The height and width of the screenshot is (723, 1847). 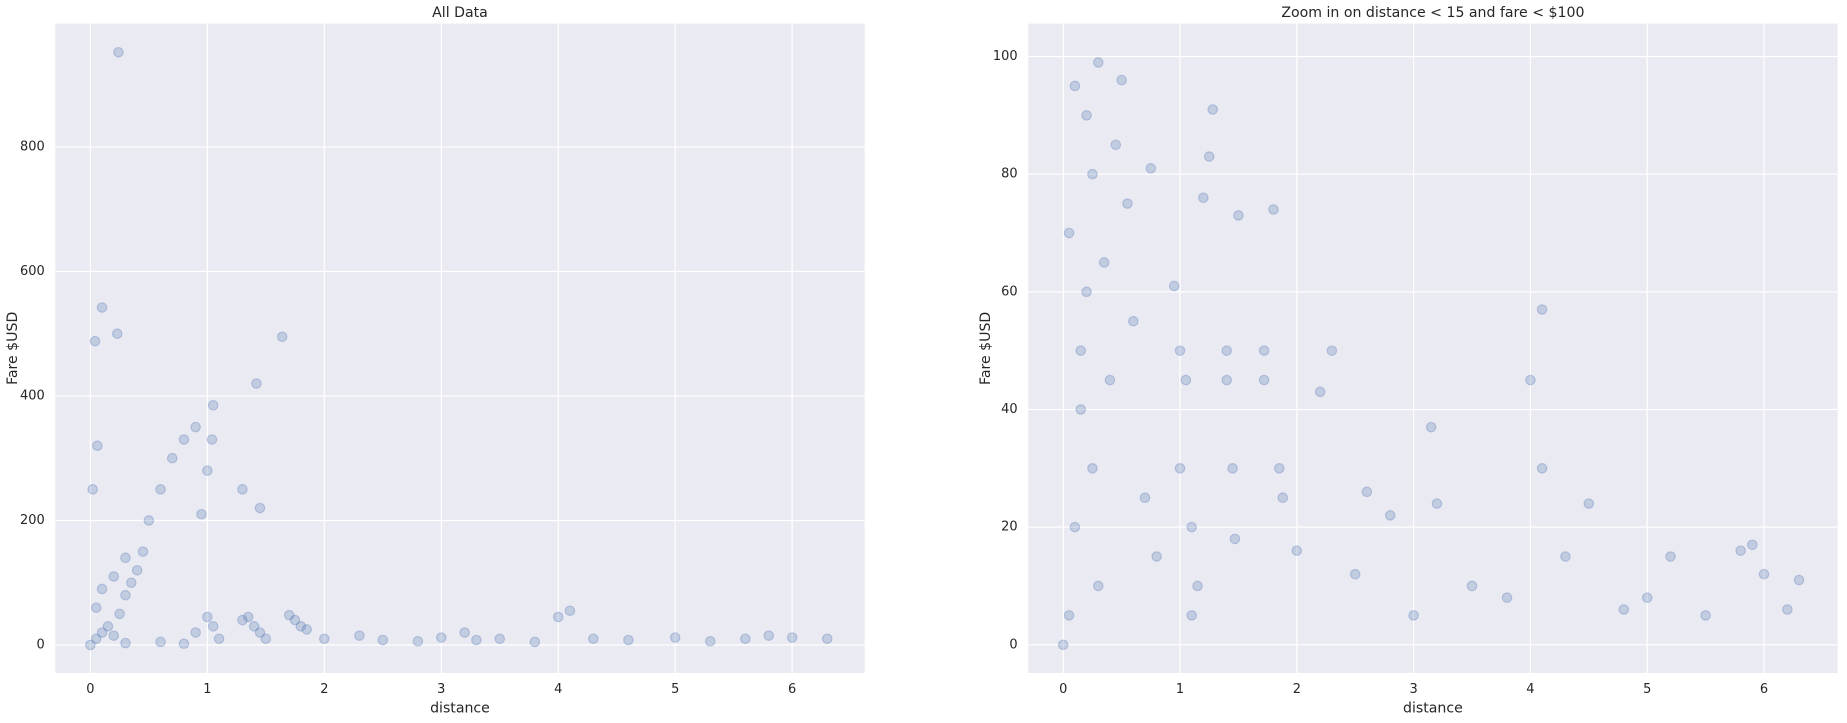 I want to click on x-tick-label: 5, so click(x=1647, y=689).